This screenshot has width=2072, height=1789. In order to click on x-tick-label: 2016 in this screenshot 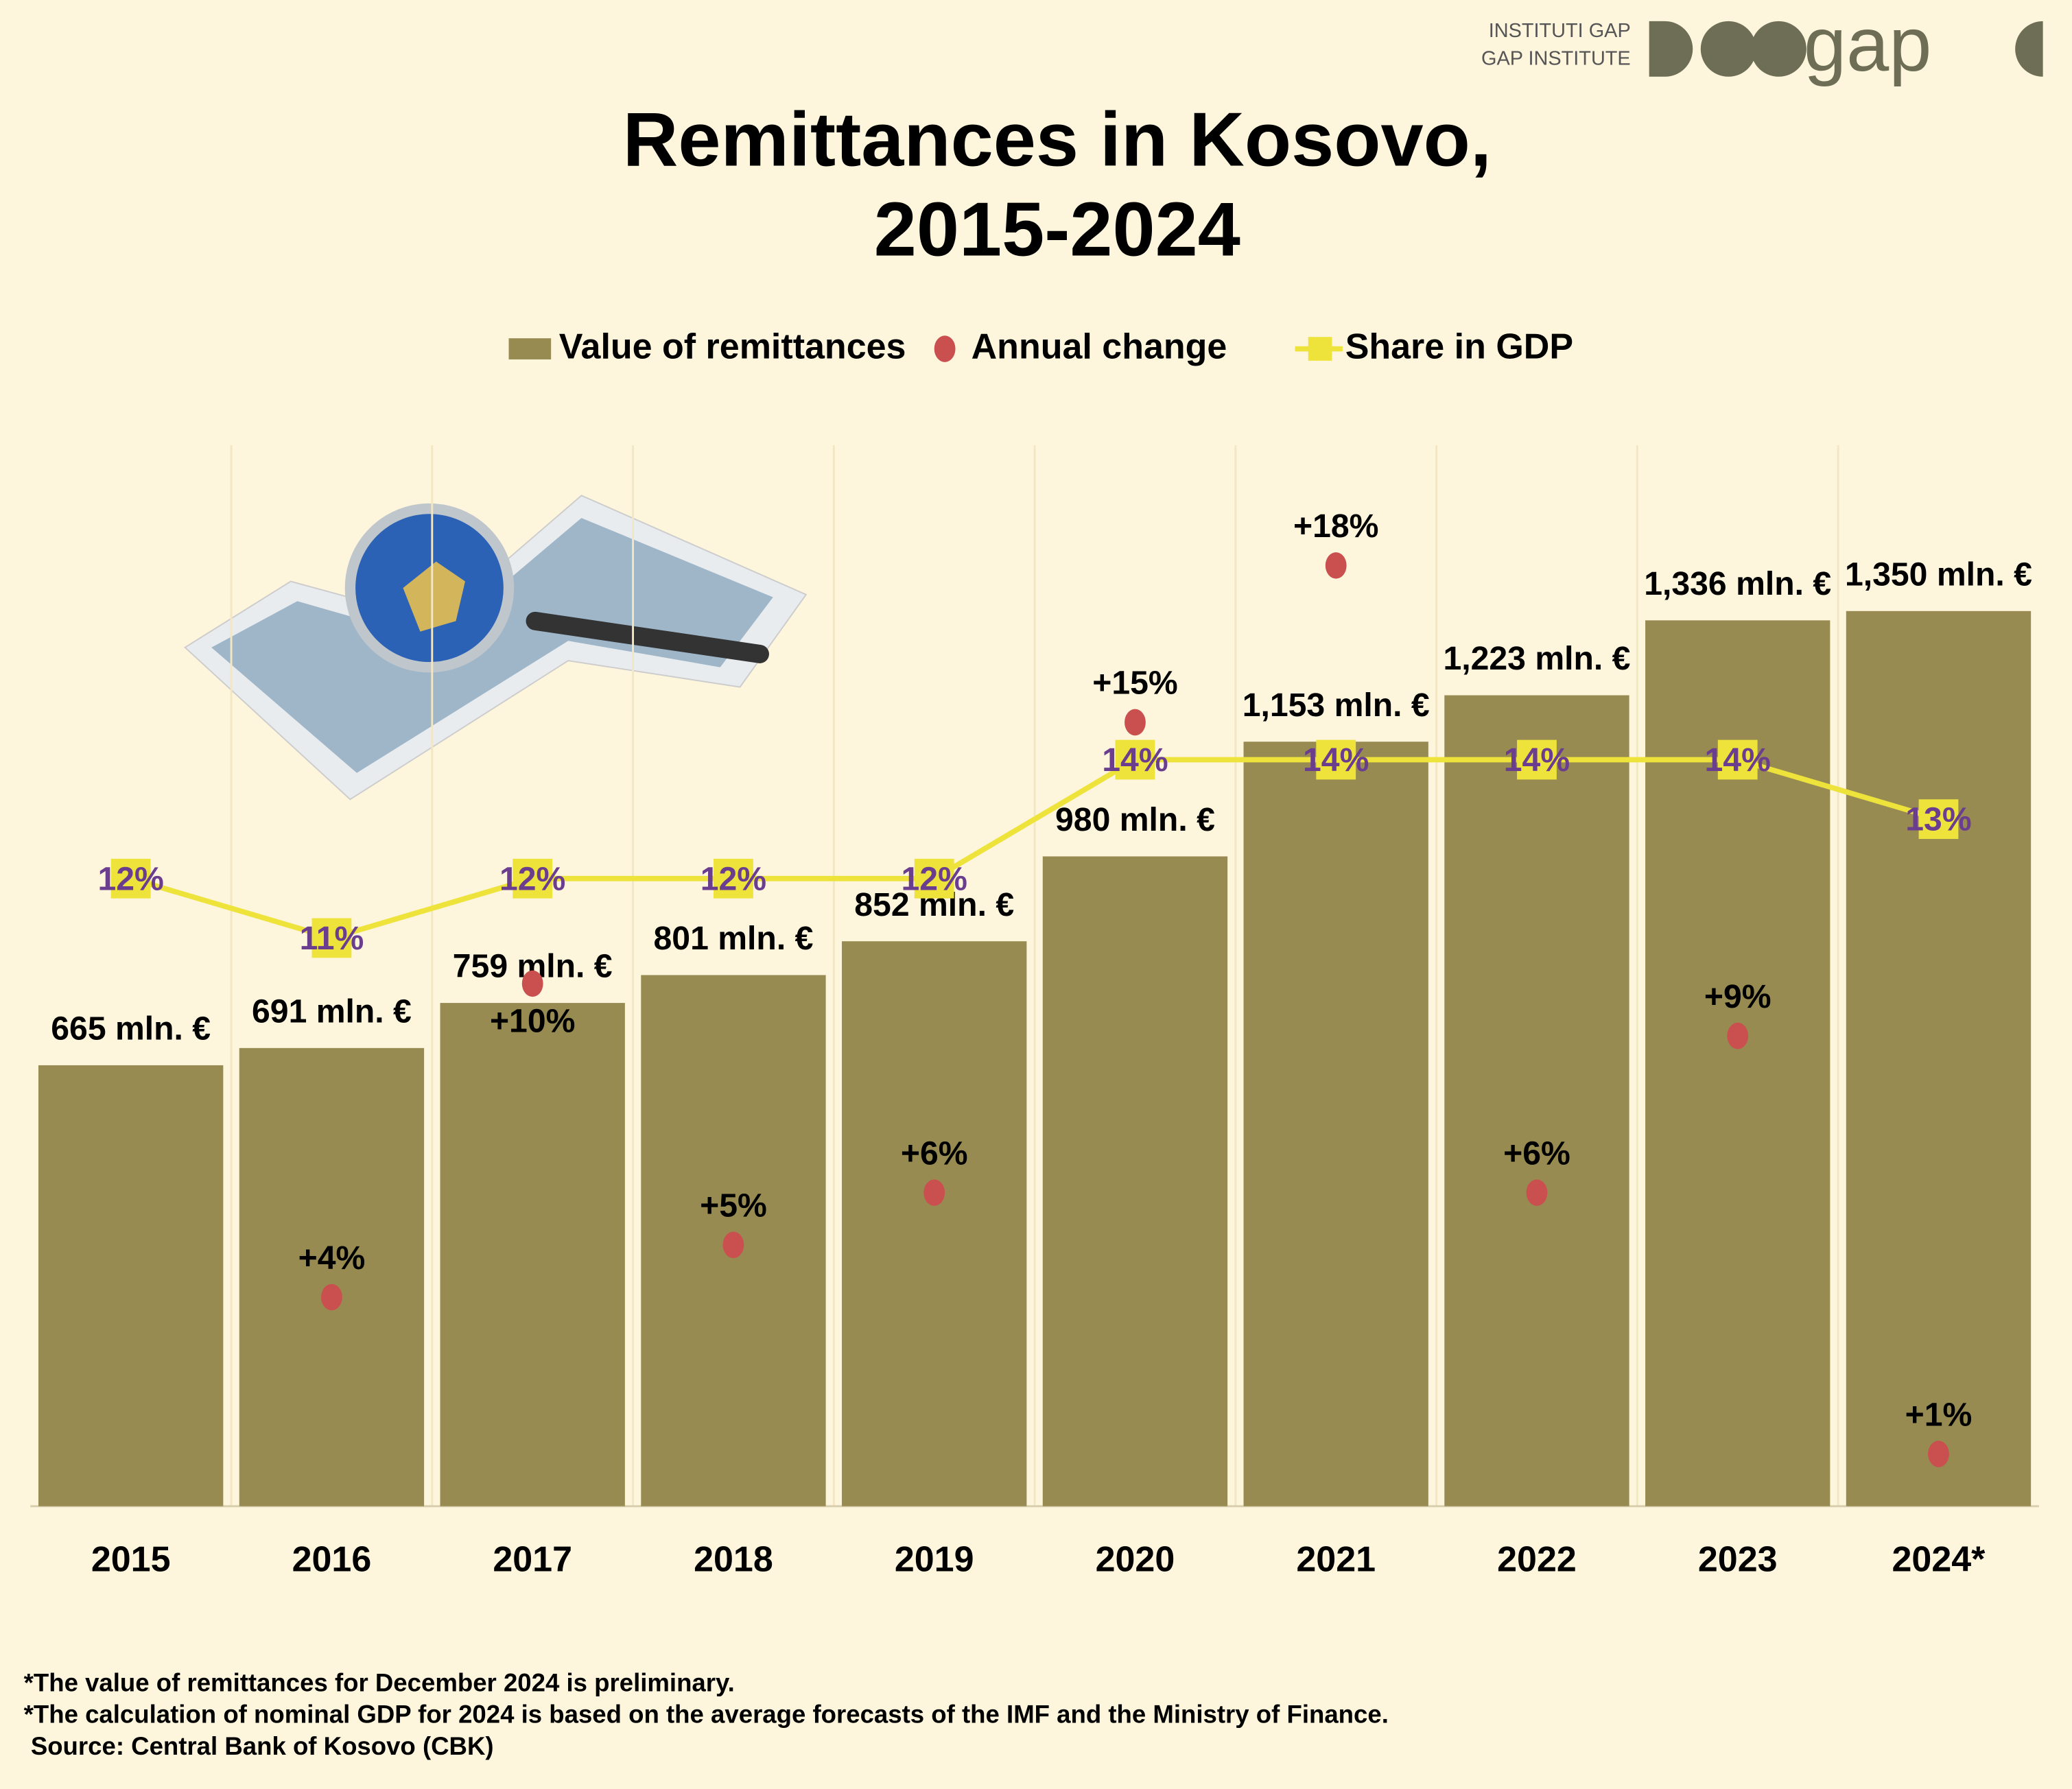, I will do `click(332, 1559)`.